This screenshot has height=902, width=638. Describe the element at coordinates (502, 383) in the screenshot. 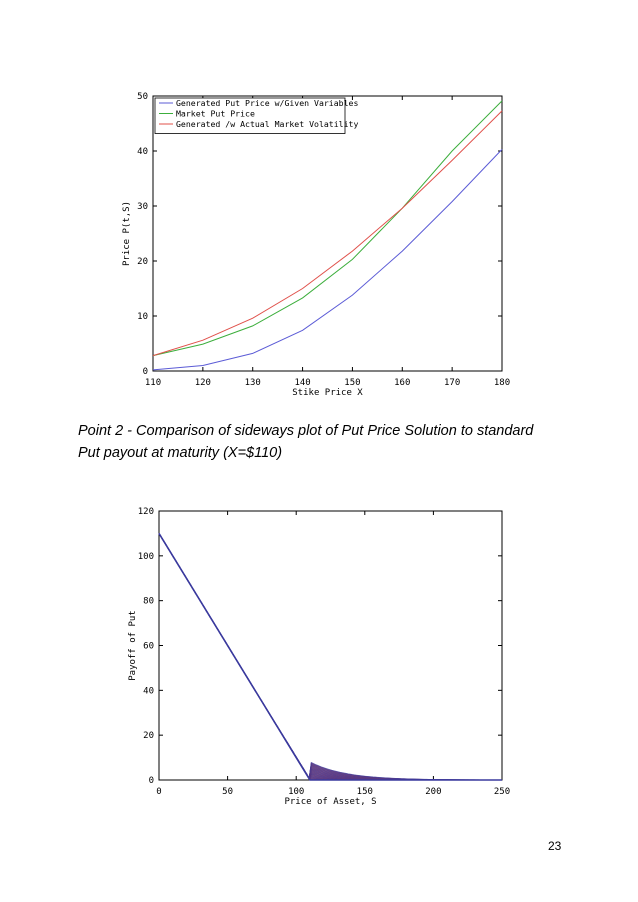

I see `chart1-x-tick-label: 180` at that location.